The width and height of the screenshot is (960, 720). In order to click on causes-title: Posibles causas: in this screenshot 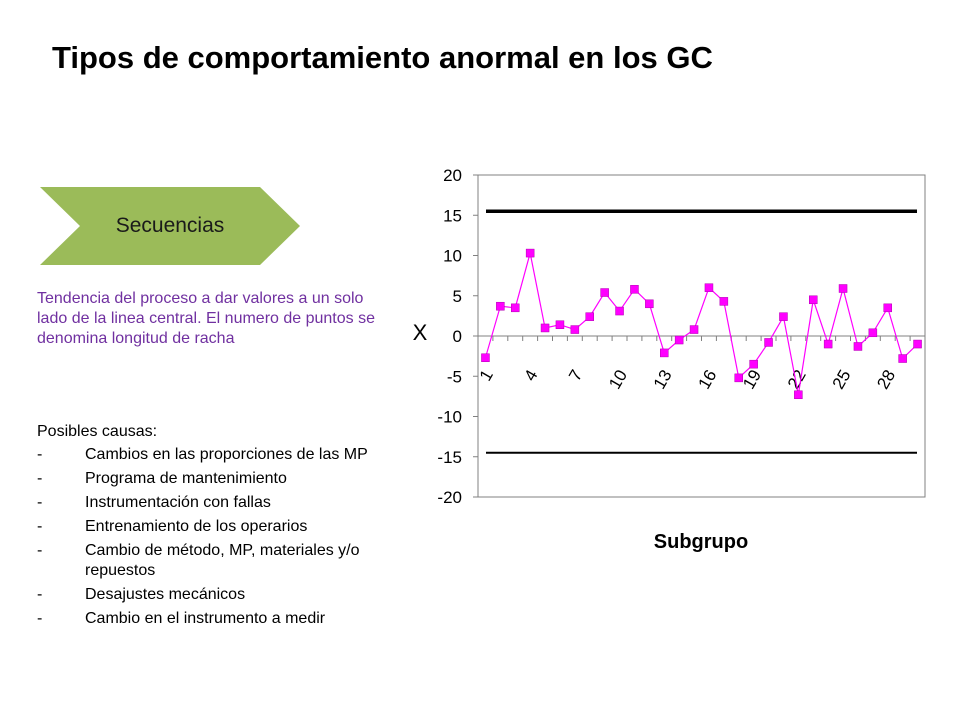, I will do `click(97, 431)`.